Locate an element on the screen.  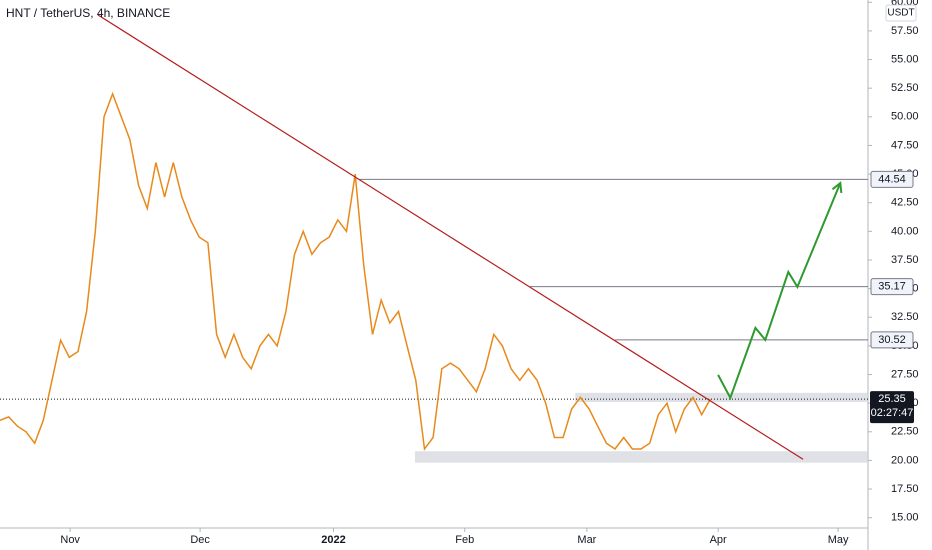
y-tick-label: 37.50 is located at coordinates (905, 260).